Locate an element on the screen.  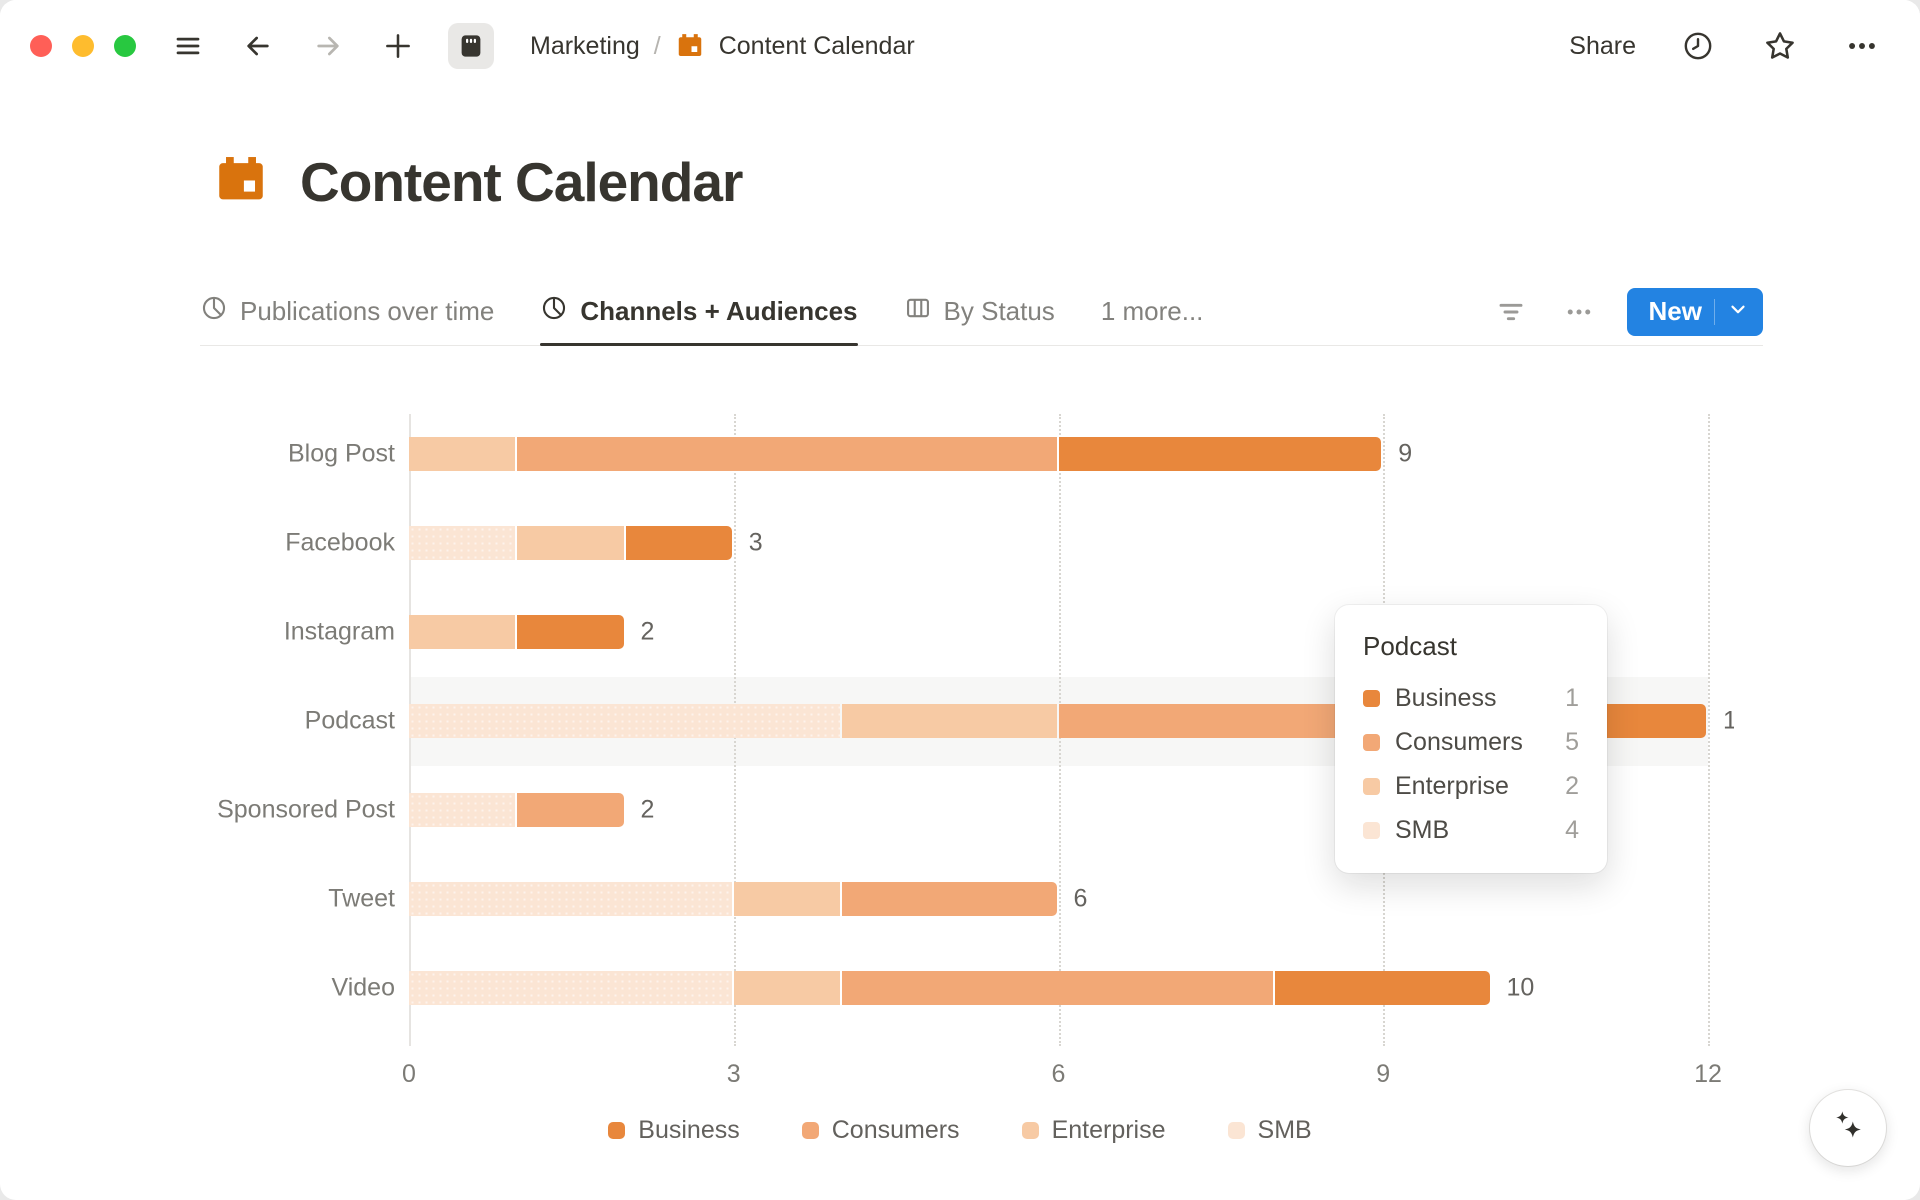
tab-label: Channels + Audiences is located at coordinates (719, 311).